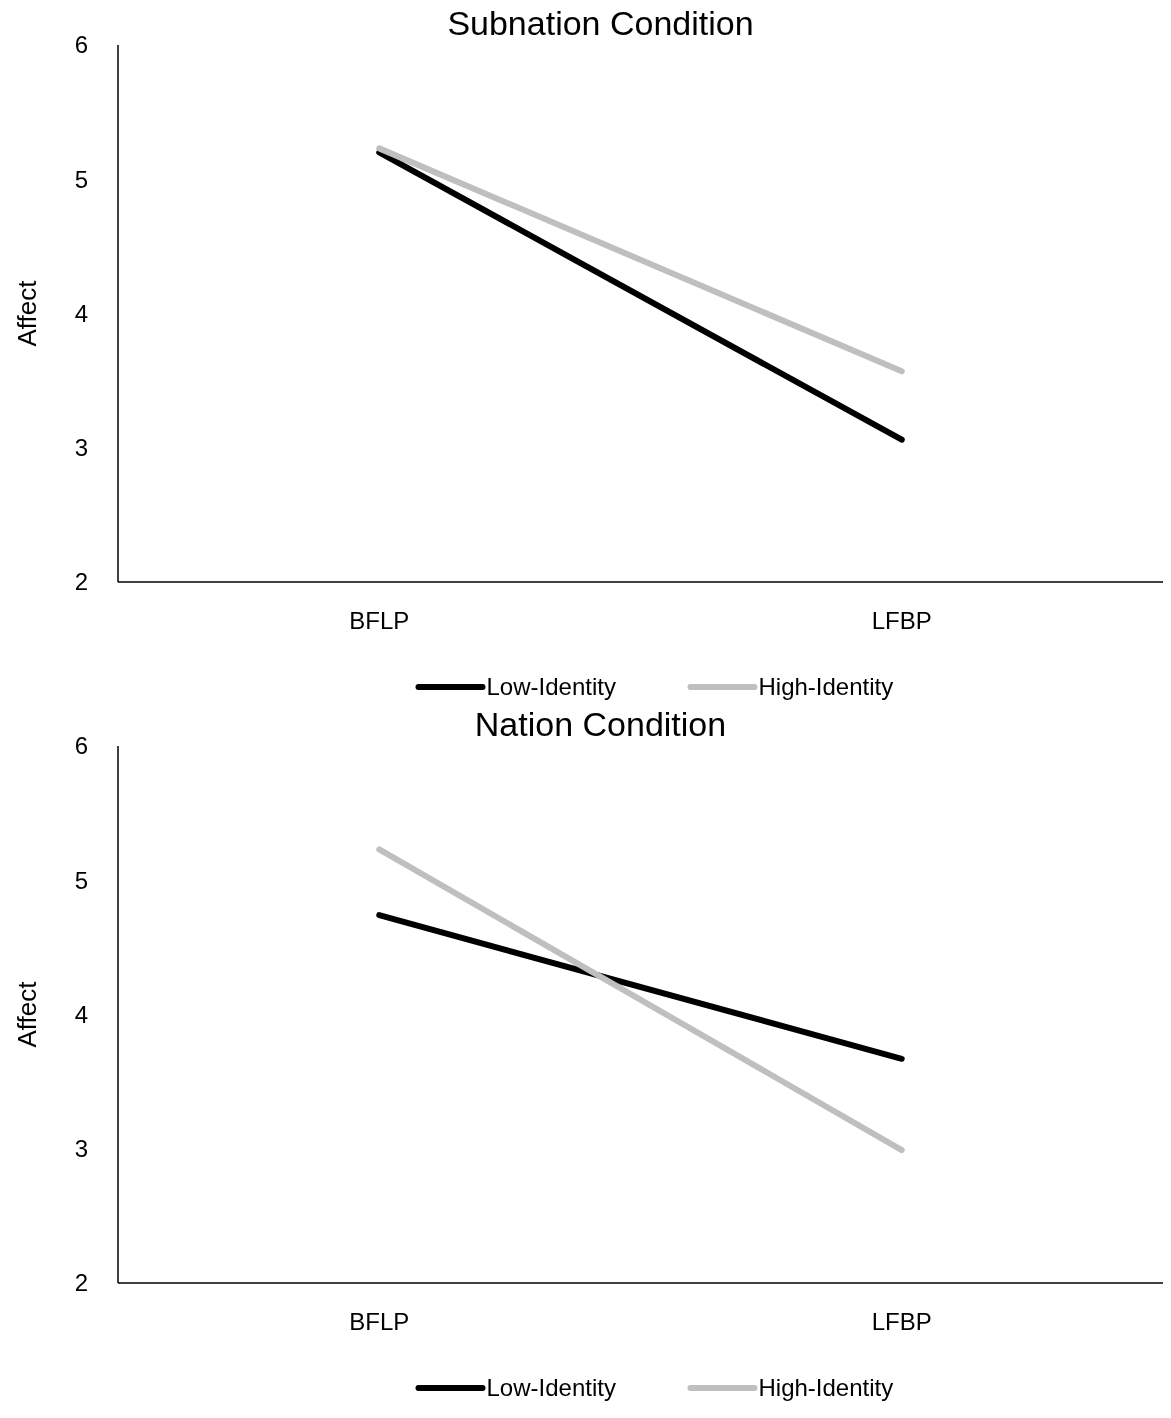  Describe the element at coordinates (600, 724) in the screenshot. I see `chart-title: Nation Condition` at that location.